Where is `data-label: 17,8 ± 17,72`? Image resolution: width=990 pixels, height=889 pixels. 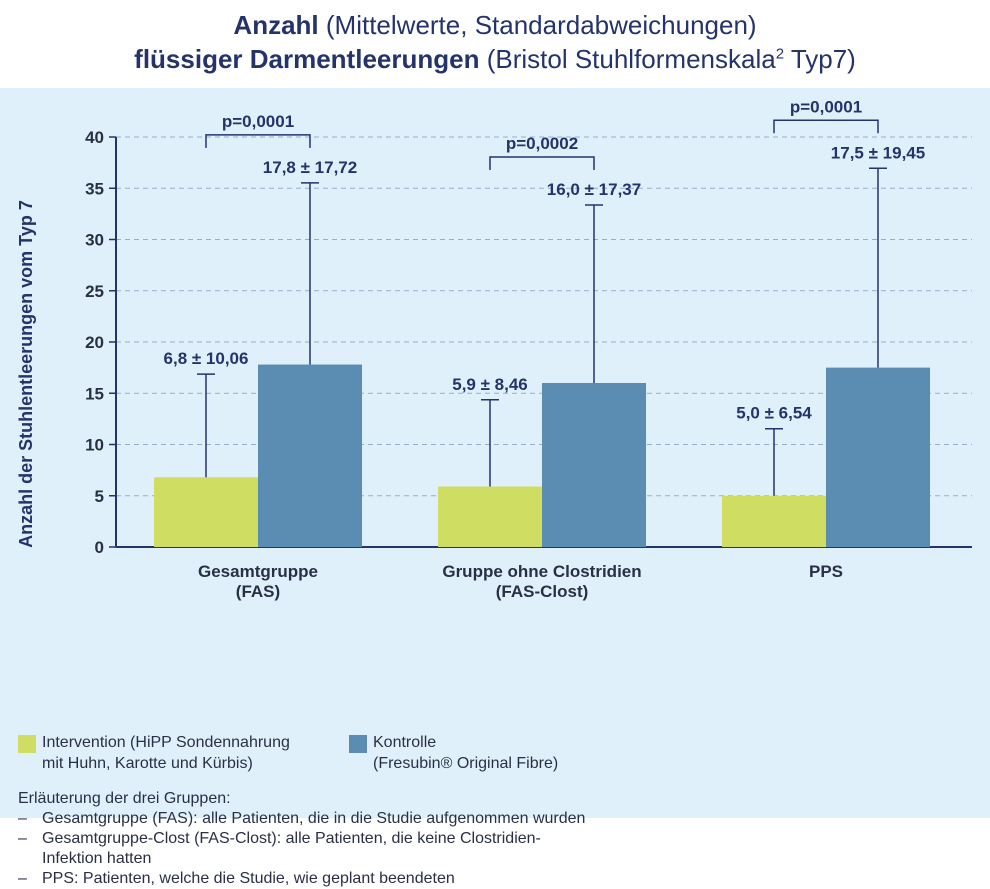 data-label: 17,8 ± 17,72 is located at coordinates (310, 167).